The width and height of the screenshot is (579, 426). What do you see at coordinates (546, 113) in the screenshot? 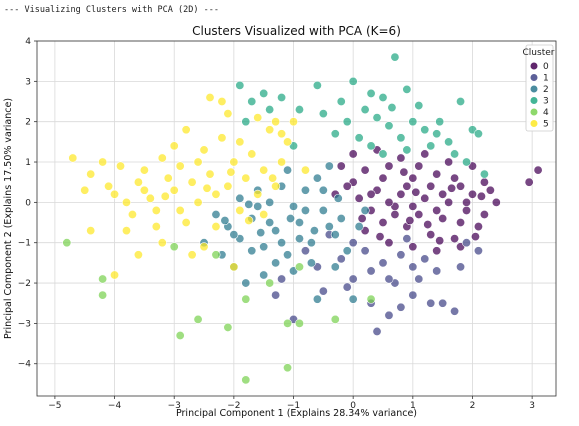
I see `legend-label-4: 4` at bounding box center [546, 113].